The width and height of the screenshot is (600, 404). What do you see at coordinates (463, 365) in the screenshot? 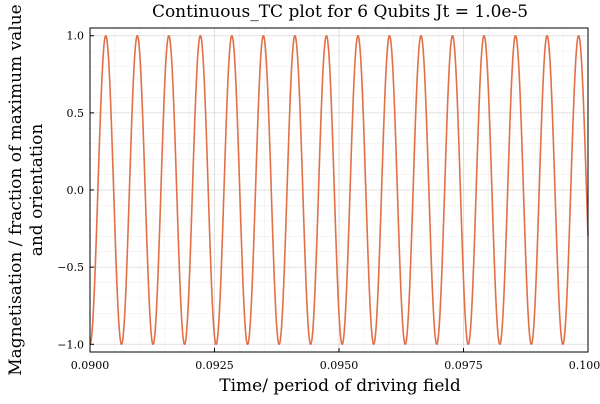
I see `x-tick-label: 0.0975` at bounding box center [463, 365].